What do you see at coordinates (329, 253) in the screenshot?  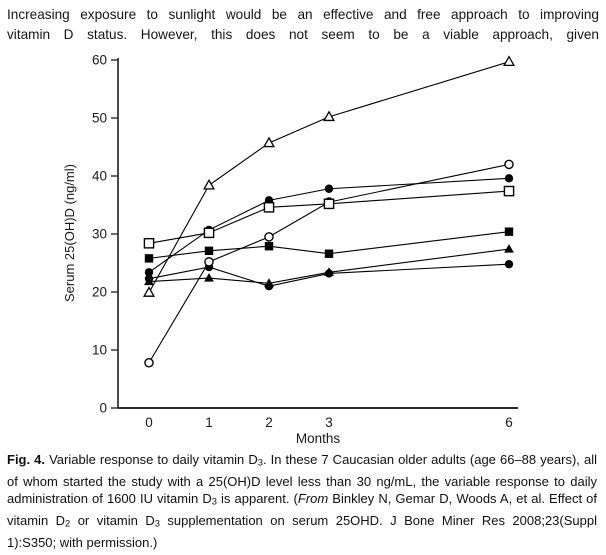 I see `data-point-adult-5-month-3-square-filled-icon` at bounding box center [329, 253].